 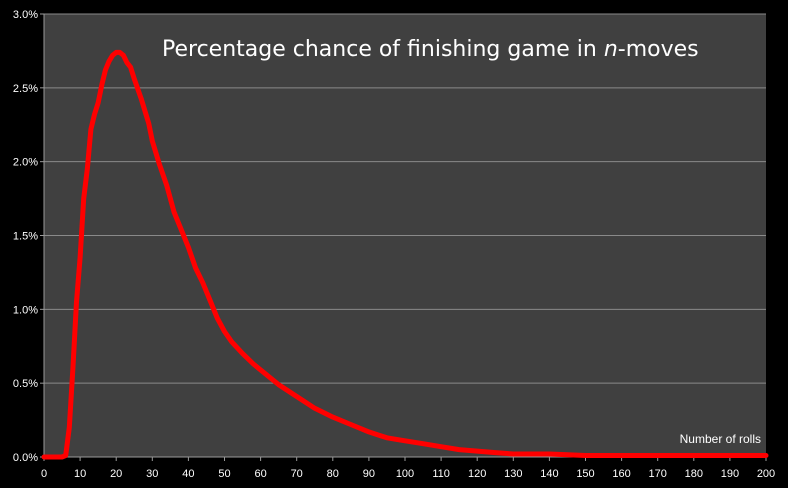 What do you see at coordinates (44, 474) in the screenshot?
I see `x-tick-label: 0` at bounding box center [44, 474].